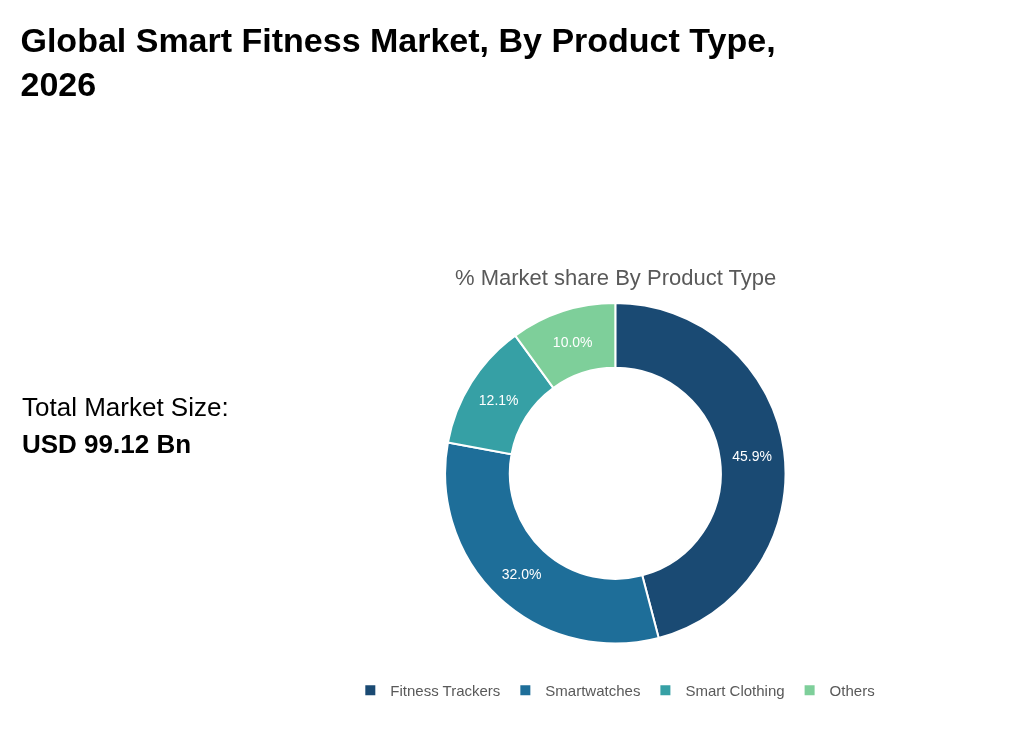 The height and width of the screenshot is (737, 1024). What do you see at coordinates (521, 574) in the screenshot?
I see `data-label: 32.0%` at bounding box center [521, 574].